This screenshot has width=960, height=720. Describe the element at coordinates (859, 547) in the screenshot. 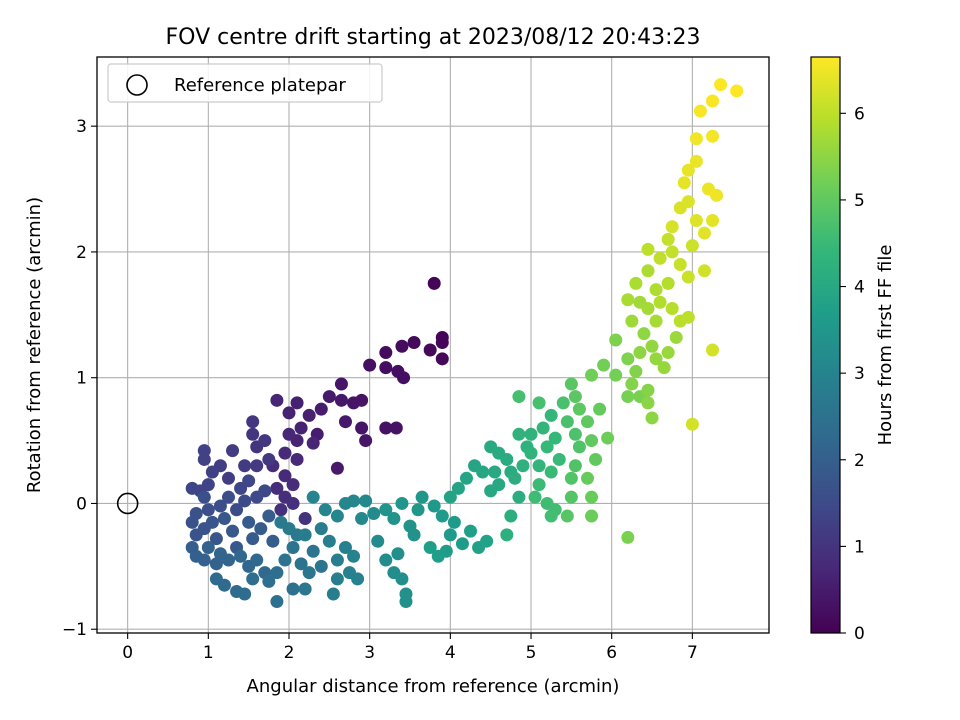

I see `colorbar-tick-label: 1` at that location.